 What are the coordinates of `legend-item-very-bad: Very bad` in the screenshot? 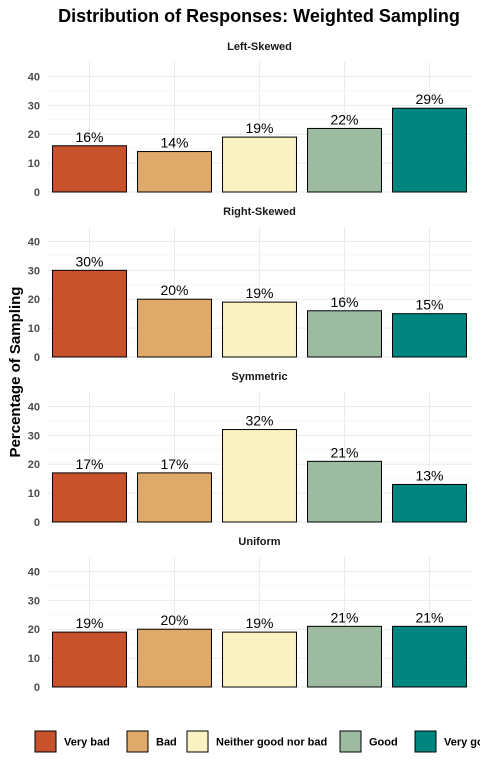 It's located at (72, 741).